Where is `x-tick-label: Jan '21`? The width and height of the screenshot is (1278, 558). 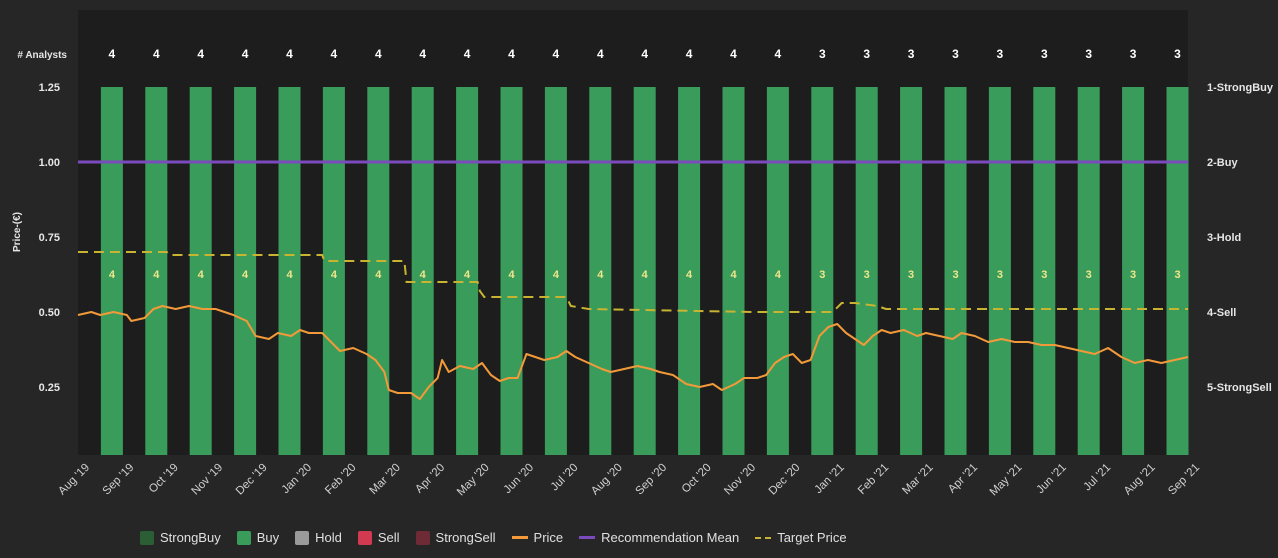
x-tick-label: Jan '21 is located at coordinates (829, 479).